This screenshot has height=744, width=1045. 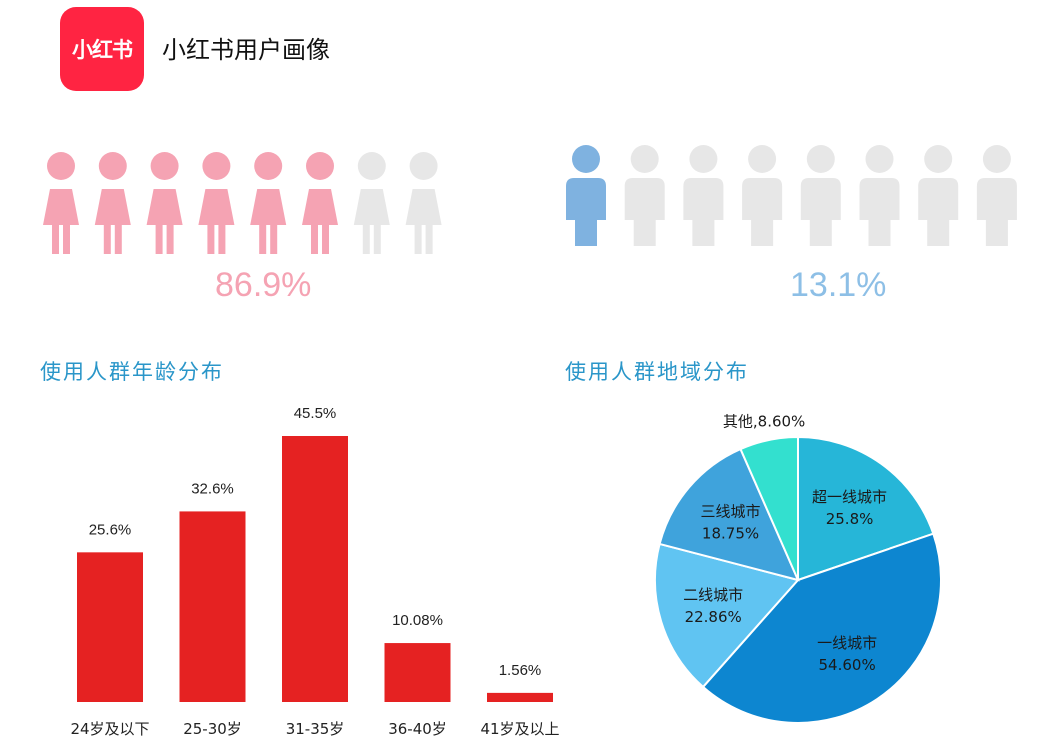 What do you see at coordinates (713, 617) in the screenshot?
I see `pie-slice-value: 22.86%` at bounding box center [713, 617].